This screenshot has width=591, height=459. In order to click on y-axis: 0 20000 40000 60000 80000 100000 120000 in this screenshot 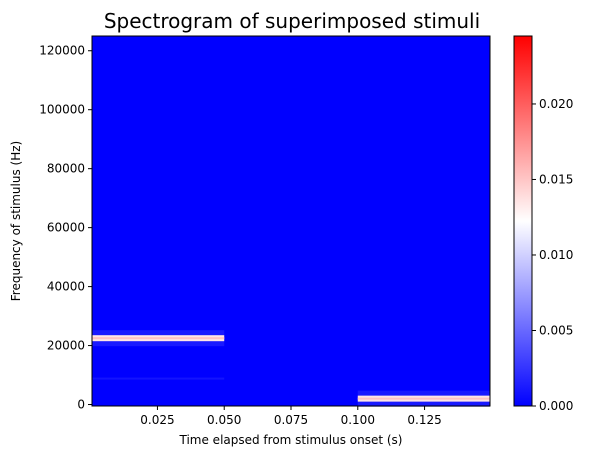, I will do `click(65, 228)`.